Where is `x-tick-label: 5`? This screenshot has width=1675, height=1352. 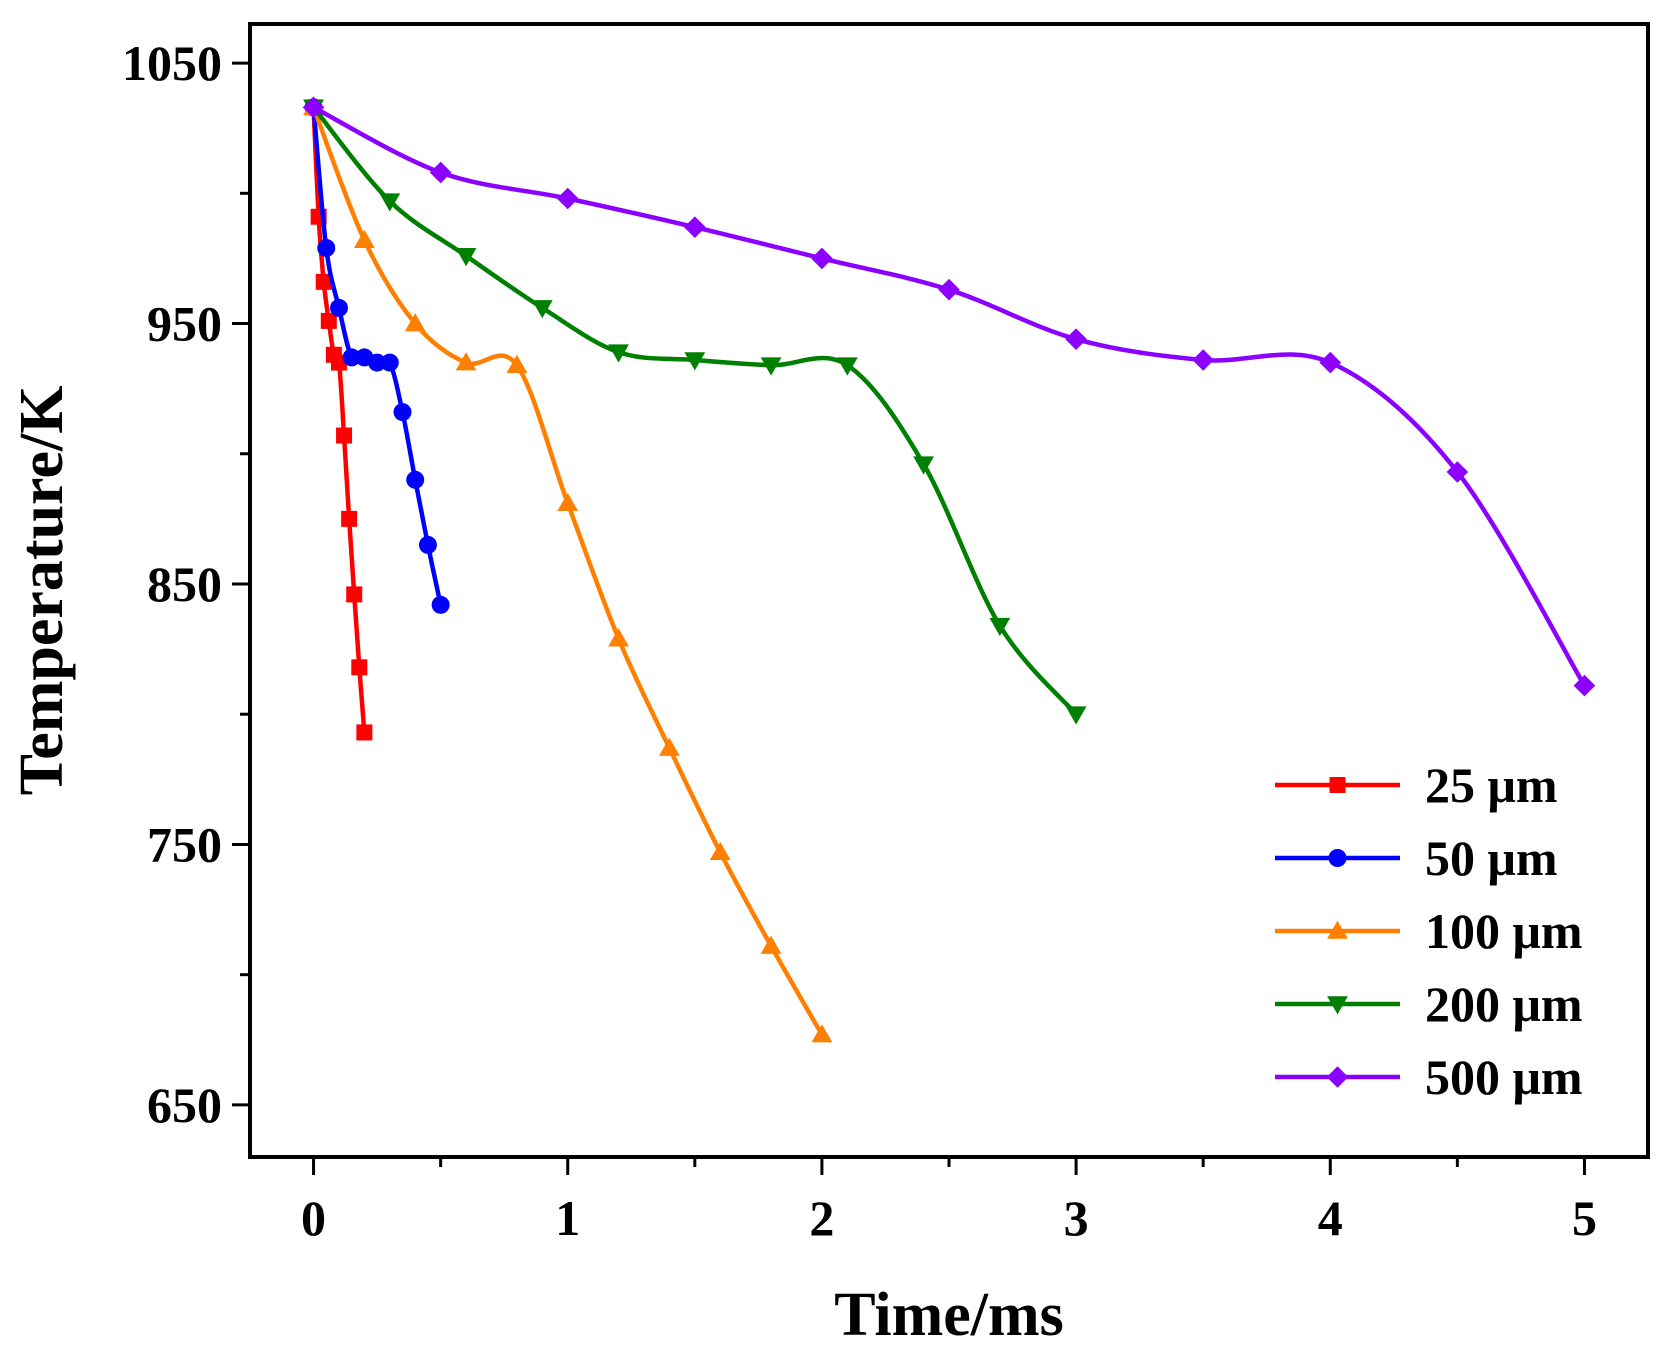 x-tick-label: 5 is located at coordinates (1584, 1218).